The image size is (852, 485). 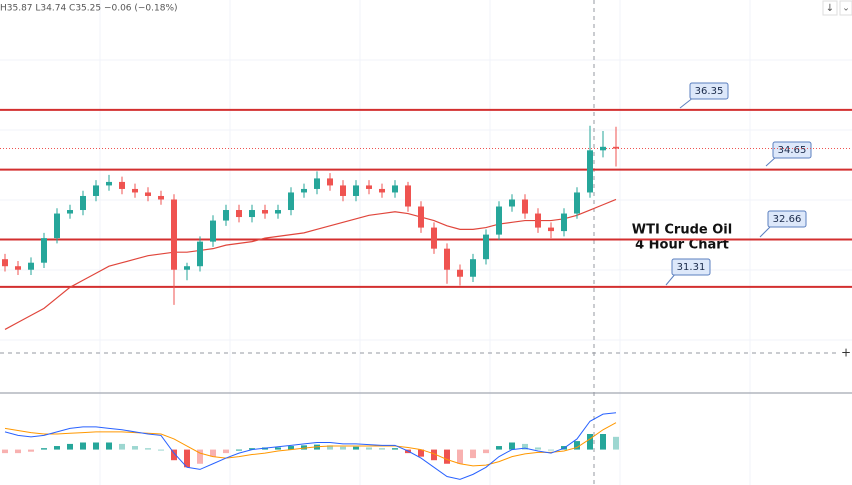 I want to click on level-label: 36.35, so click(x=709, y=91).